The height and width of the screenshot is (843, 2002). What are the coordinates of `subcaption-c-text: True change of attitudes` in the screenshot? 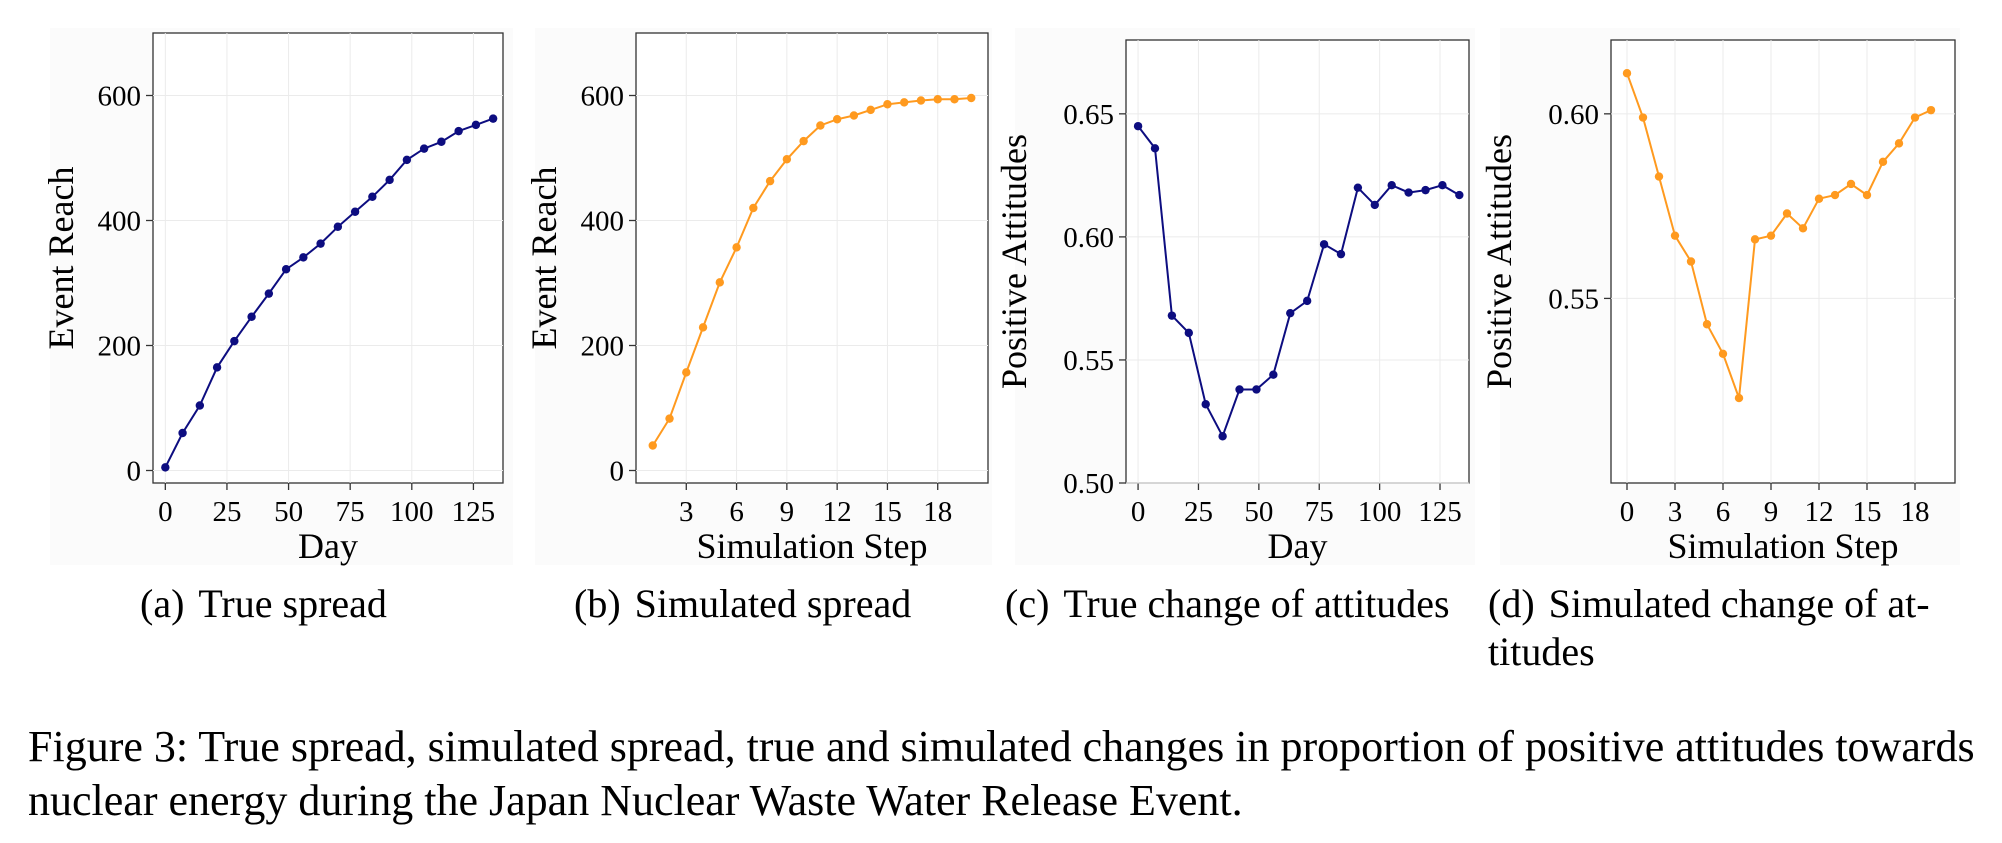 It's located at (1256, 603).